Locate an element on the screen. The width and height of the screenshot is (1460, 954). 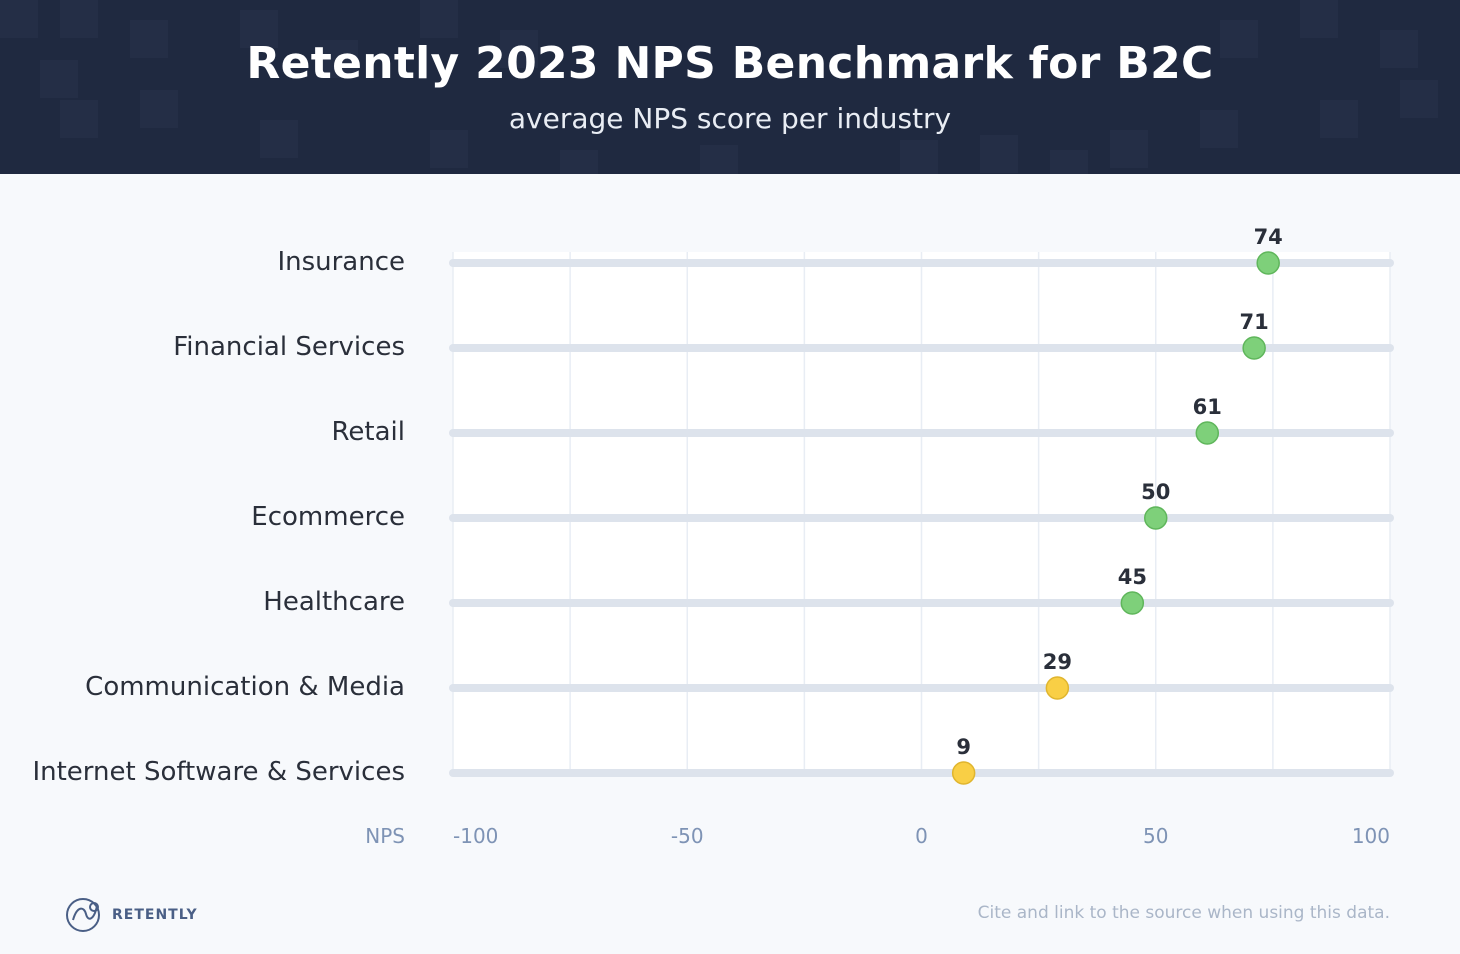
chart-title: Retently 2023 NPS Benchmark for B2C is located at coordinates (730, 63).